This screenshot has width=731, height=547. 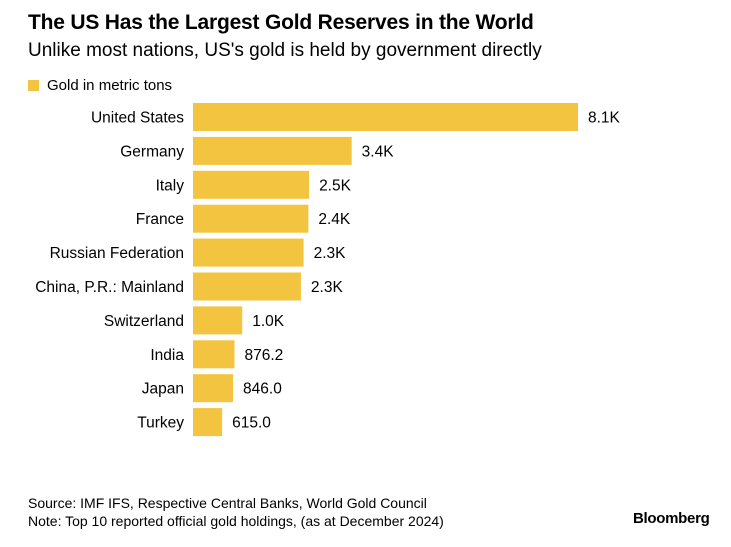 What do you see at coordinates (334, 219) in the screenshot?
I see `value-label: 2.4K` at bounding box center [334, 219].